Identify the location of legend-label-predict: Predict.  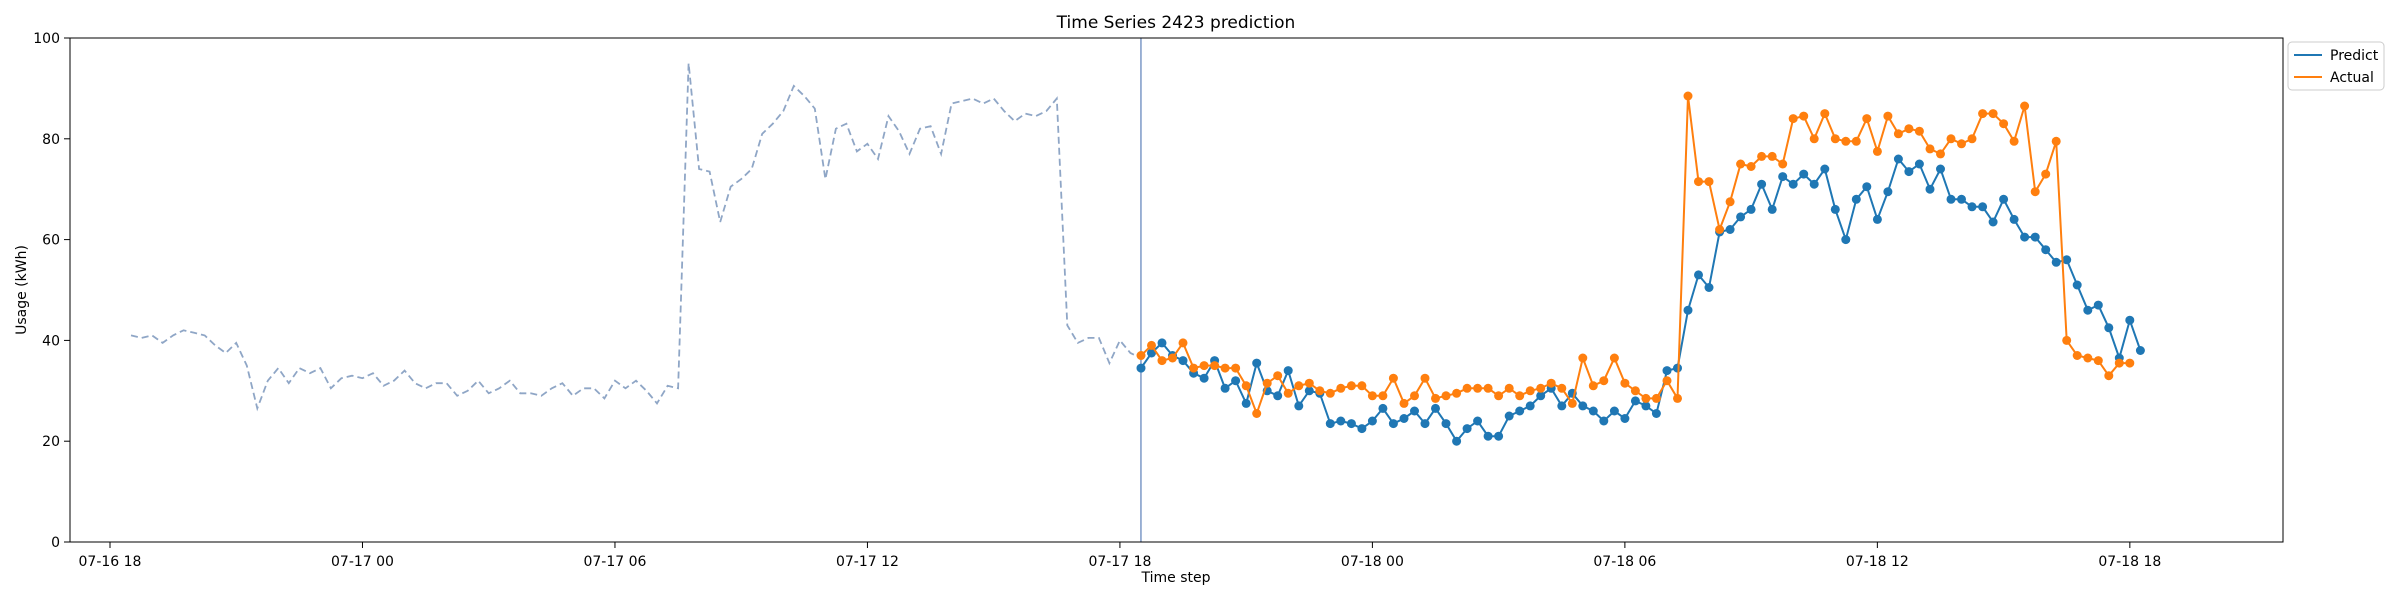
(2354, 56).